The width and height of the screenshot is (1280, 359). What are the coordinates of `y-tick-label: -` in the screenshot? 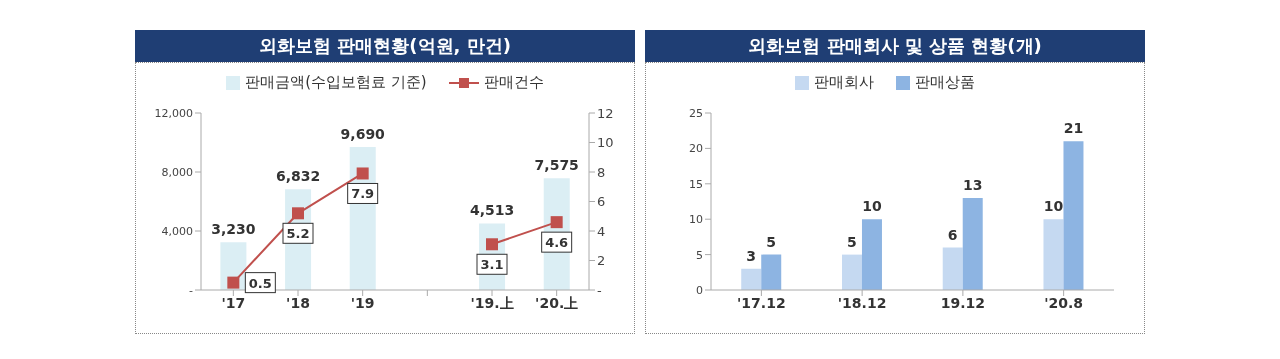 It's located at (191, 290).